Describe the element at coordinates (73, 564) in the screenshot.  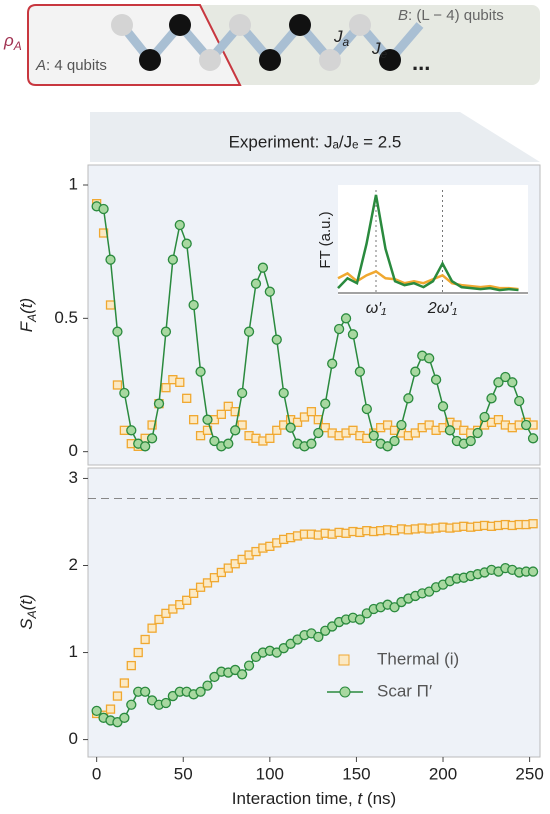
I see `y-tick-label: 2` at that location.